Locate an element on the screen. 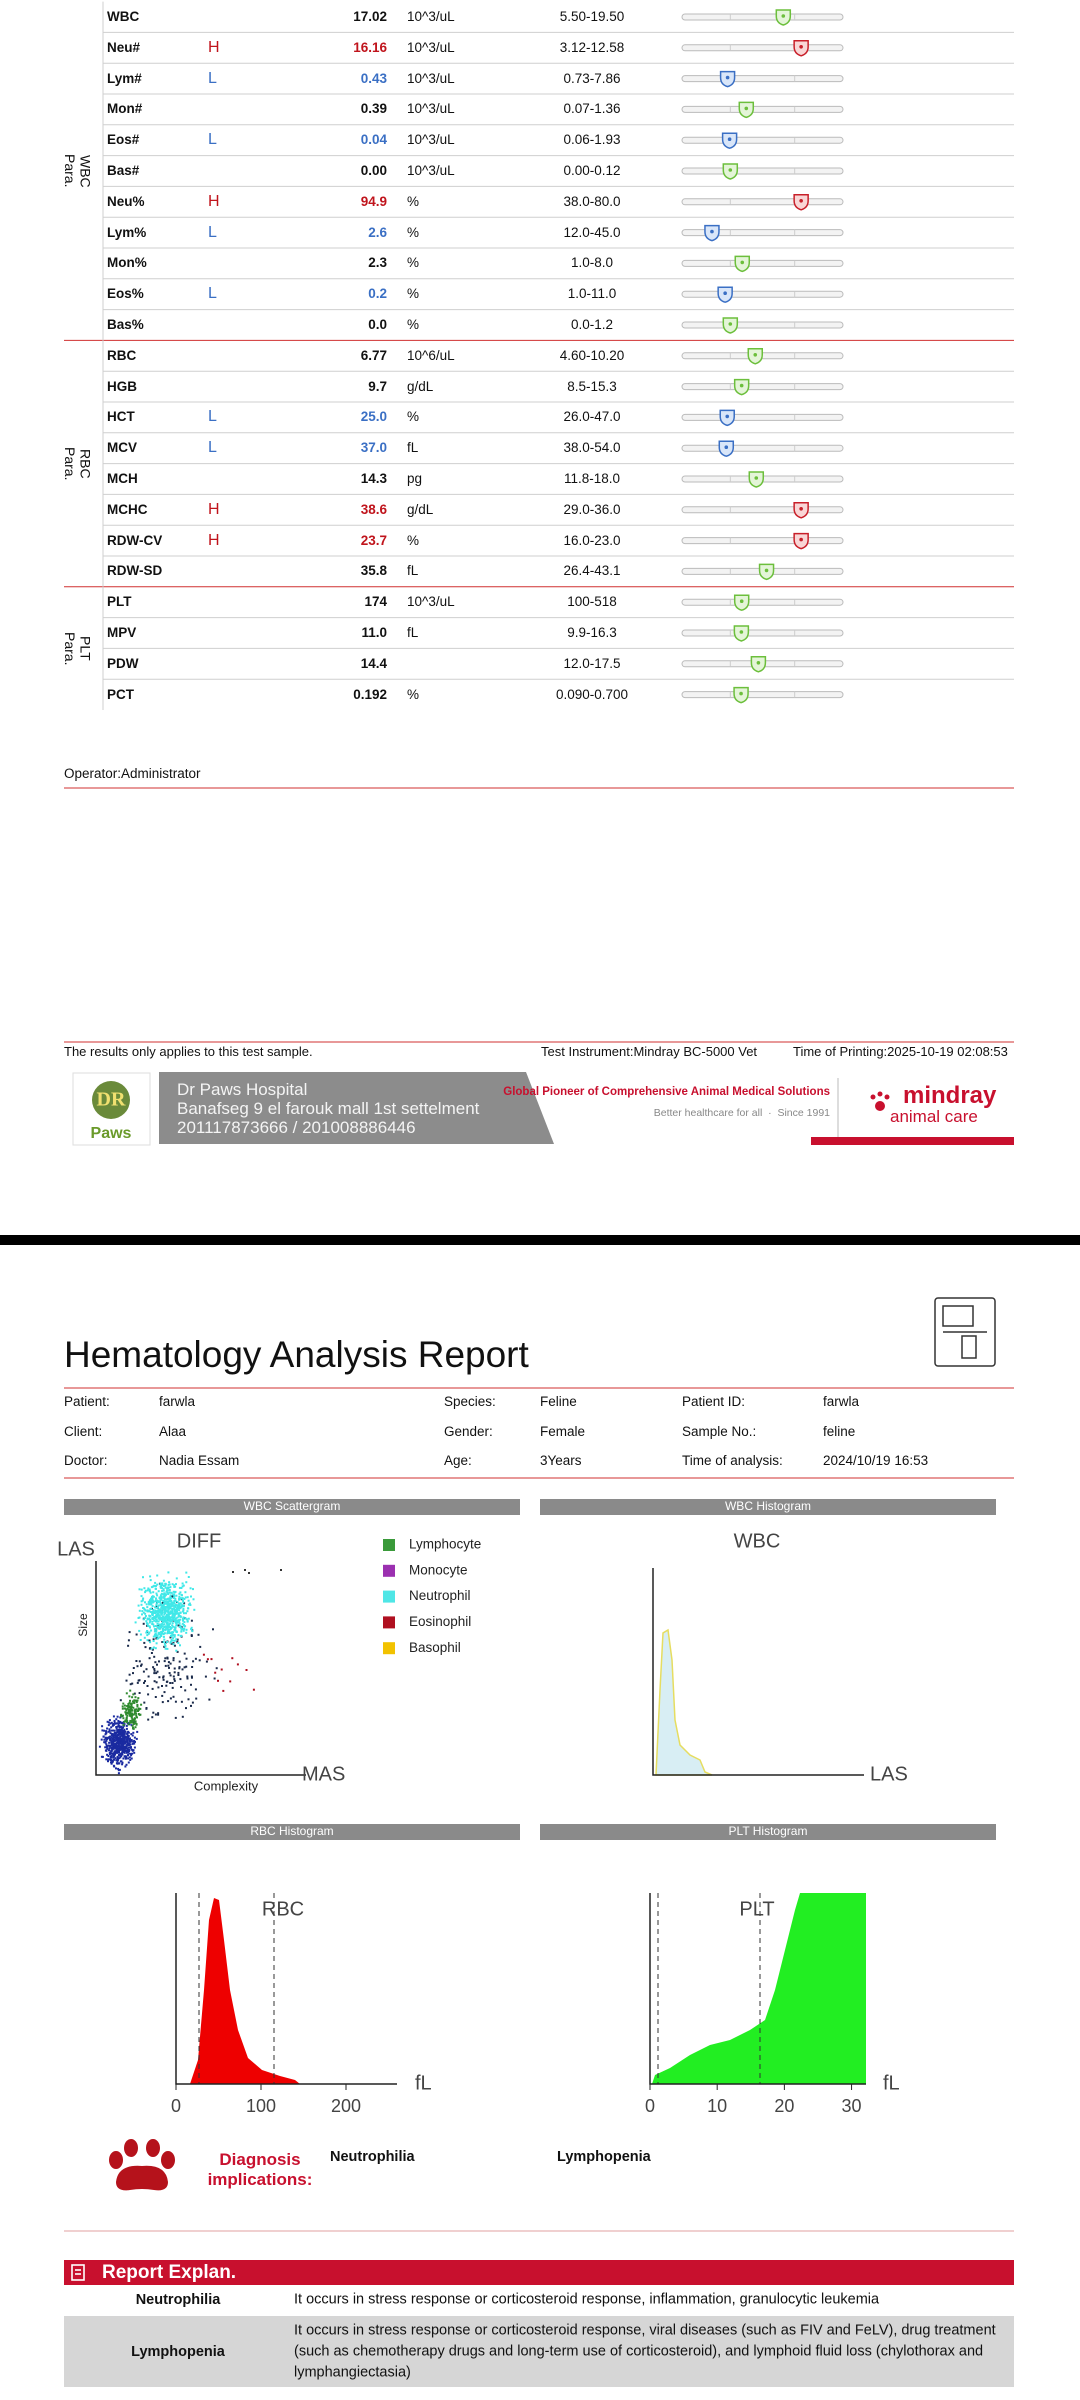 Image resolution: width=1080 pixels, height=2400 pixels. x-tick-label: 0 is located at coordinates (650, 2106).